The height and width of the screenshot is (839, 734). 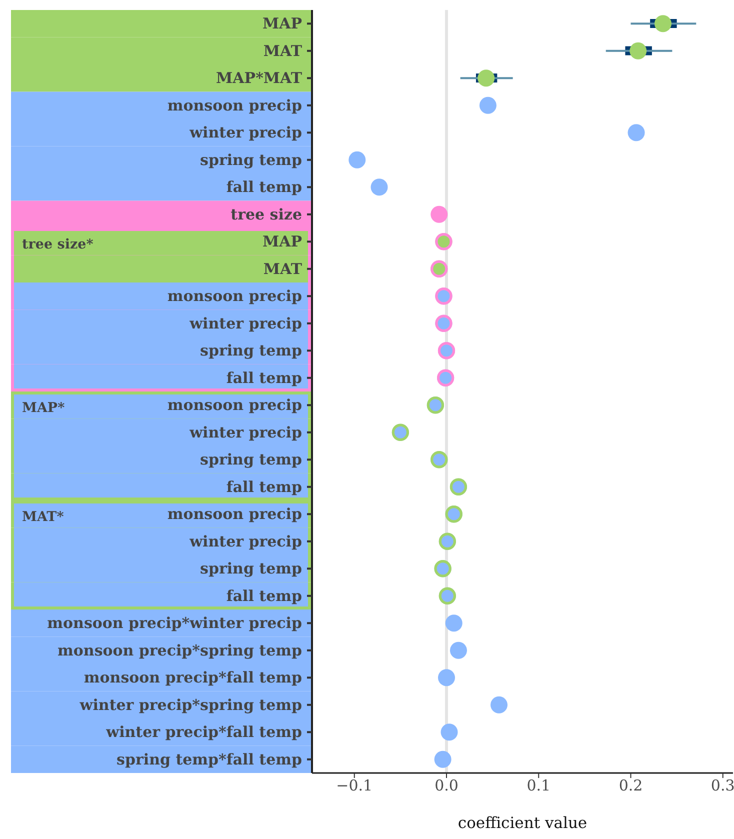 I want to click on y-tick-label: monsoon precip*winter precip, so click(x=174, y=623).